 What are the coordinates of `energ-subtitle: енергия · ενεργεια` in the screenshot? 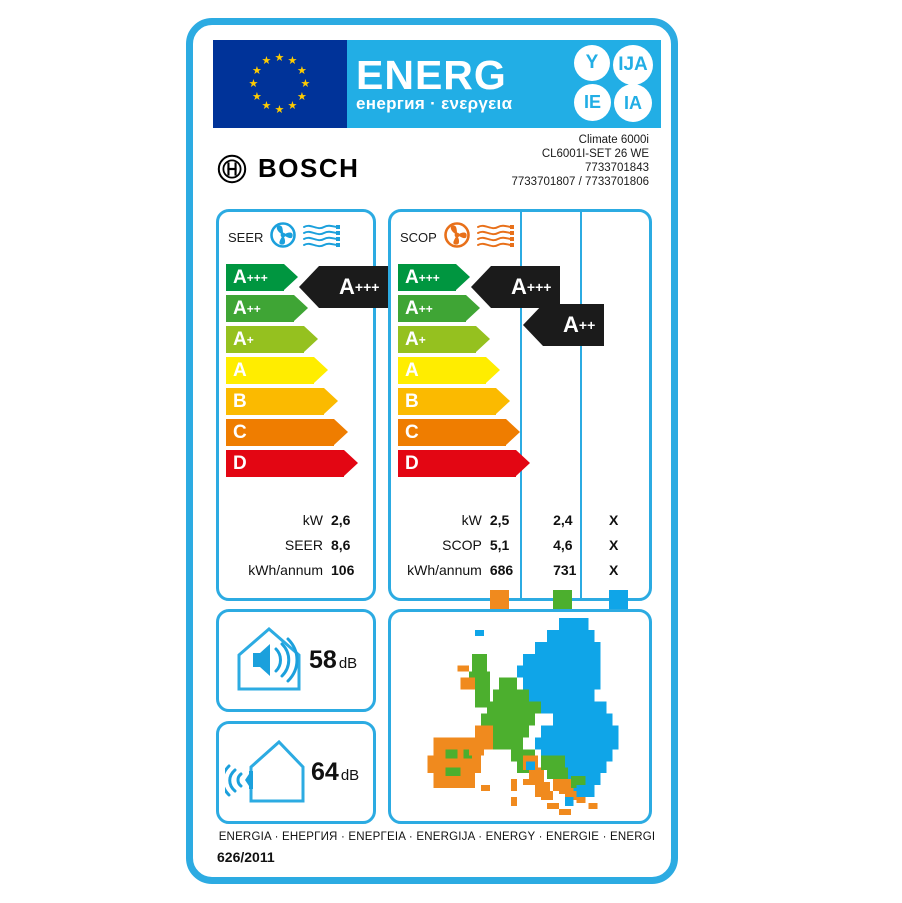 It's located at (434, 103).